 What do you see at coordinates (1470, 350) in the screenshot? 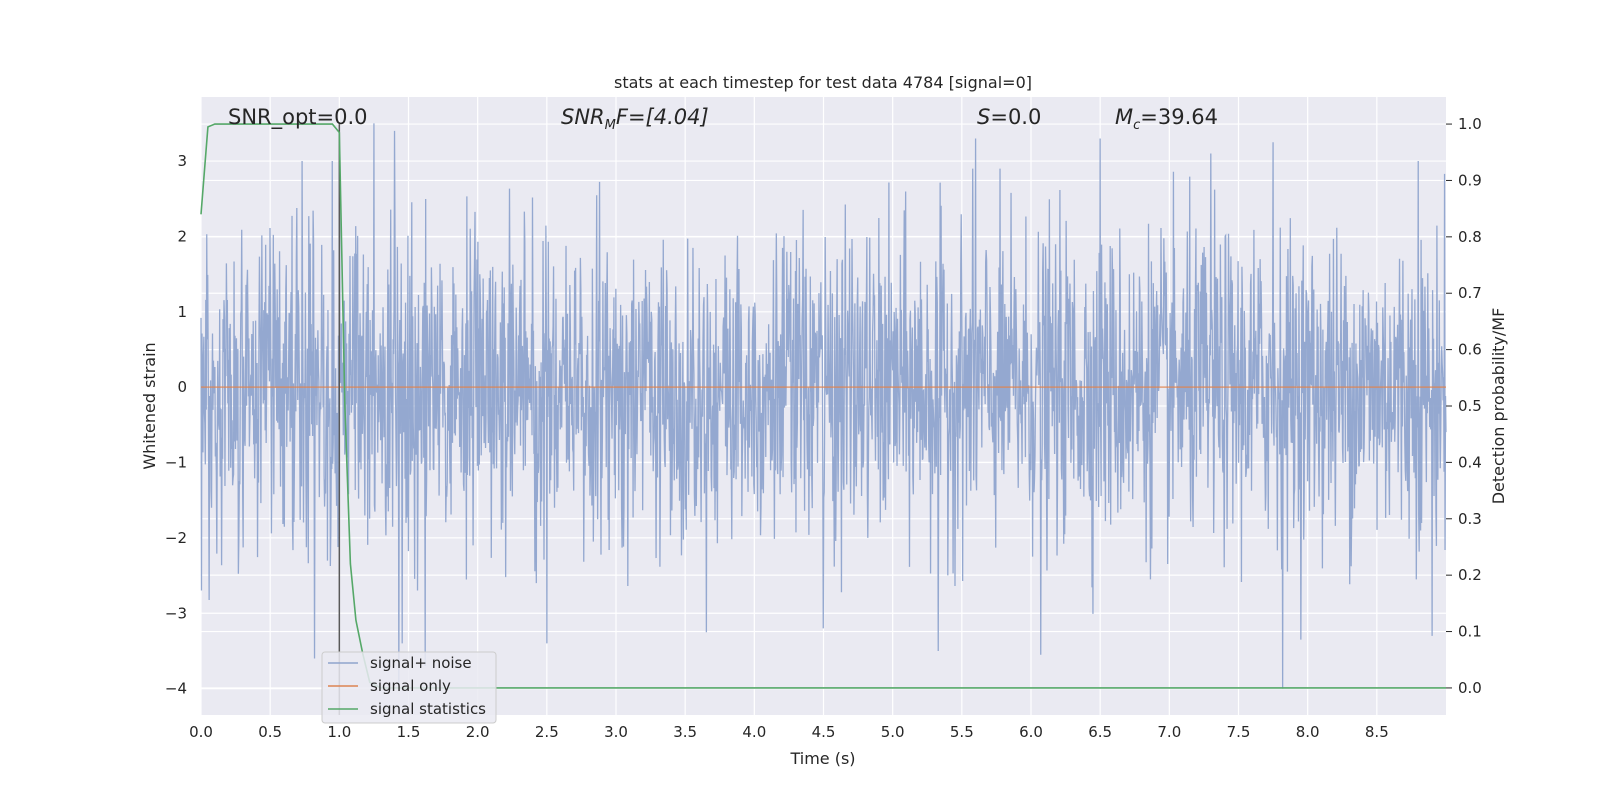
I see `y-right-tick-label: 0.6` at bounding box center [1470, 350].